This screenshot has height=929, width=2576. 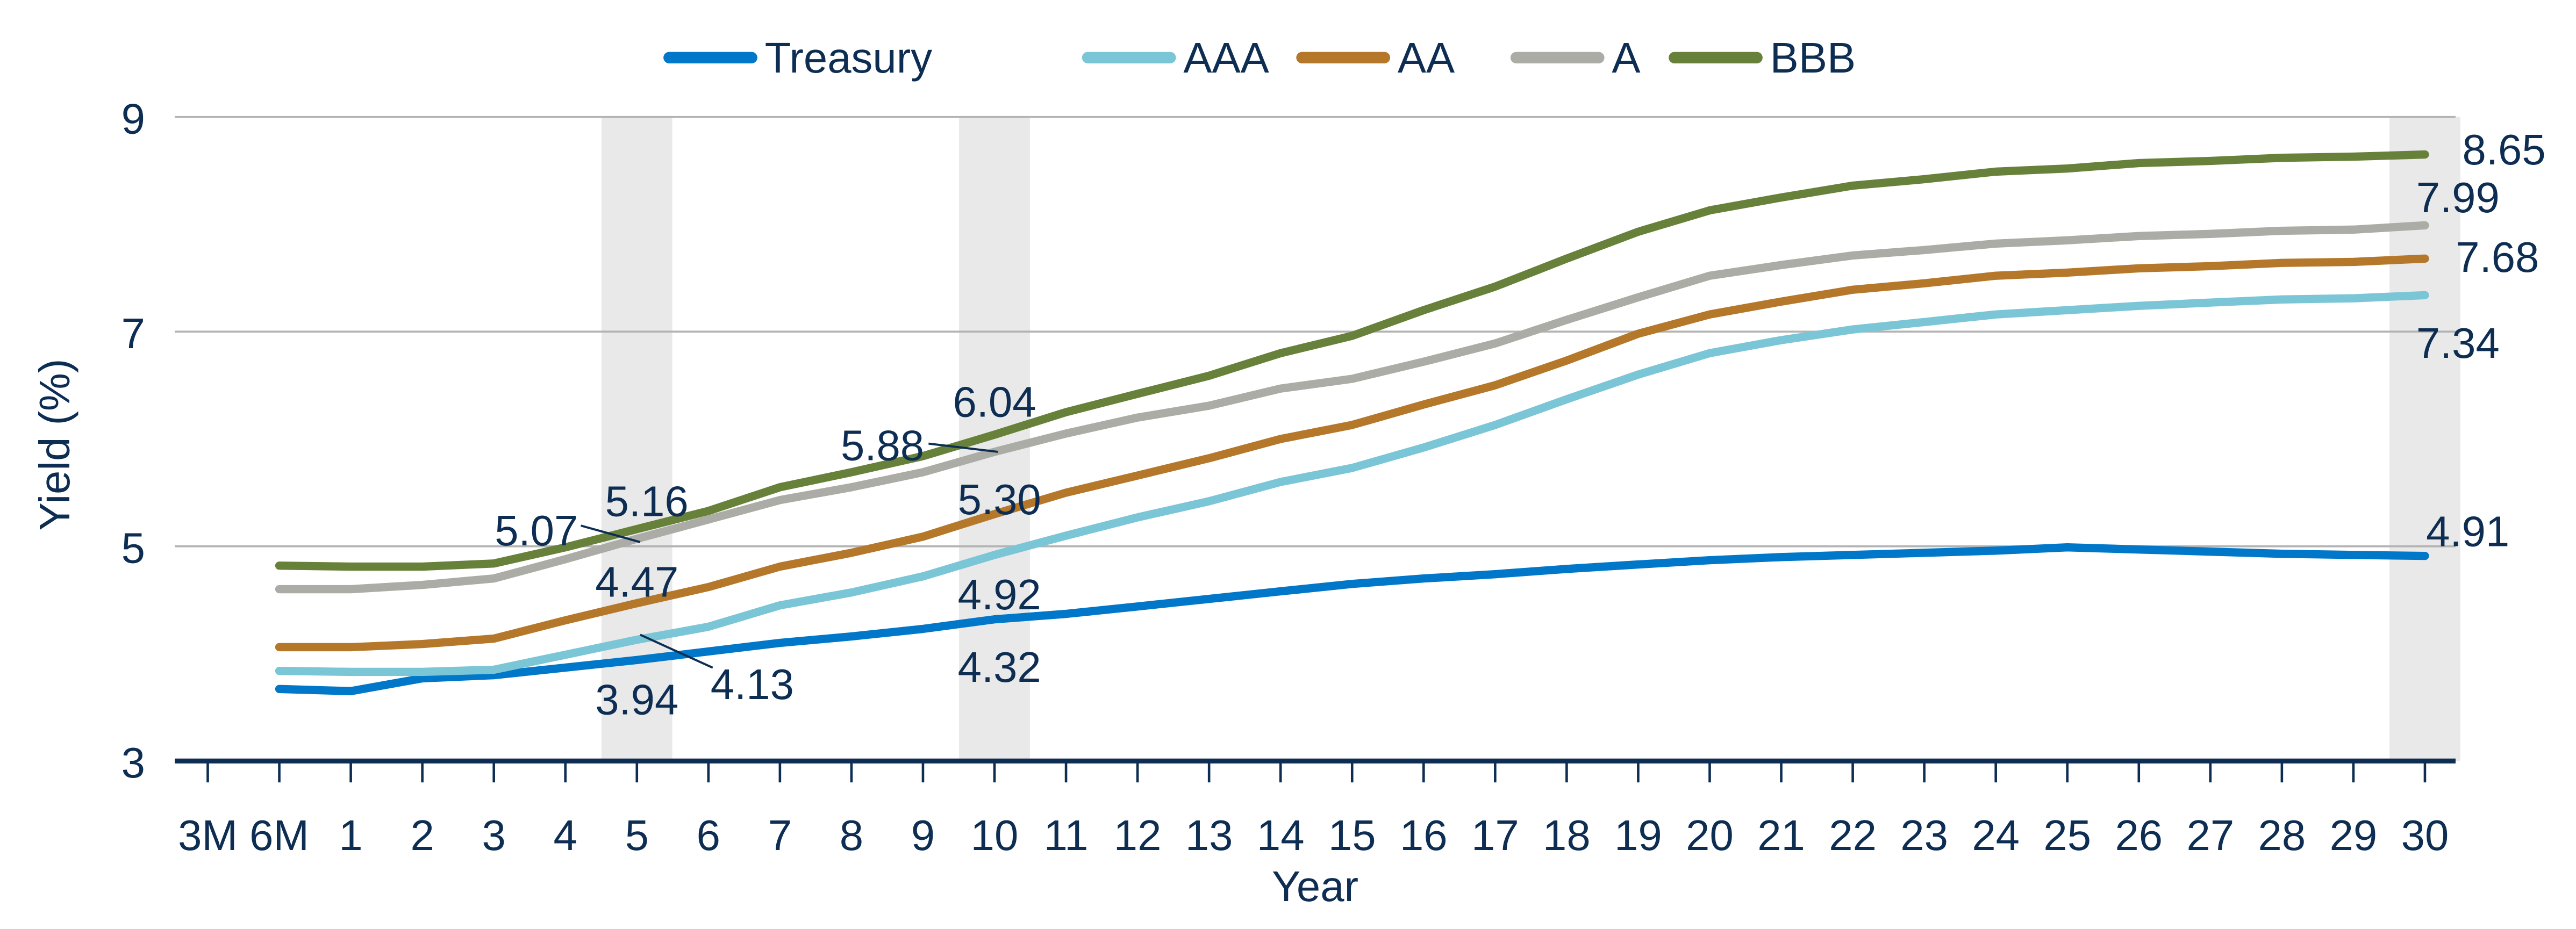 What do you see at coordinates (1281, 835) in the screenshot?
I see `x-tick-label: 14` at bounding box center [1281, 835].